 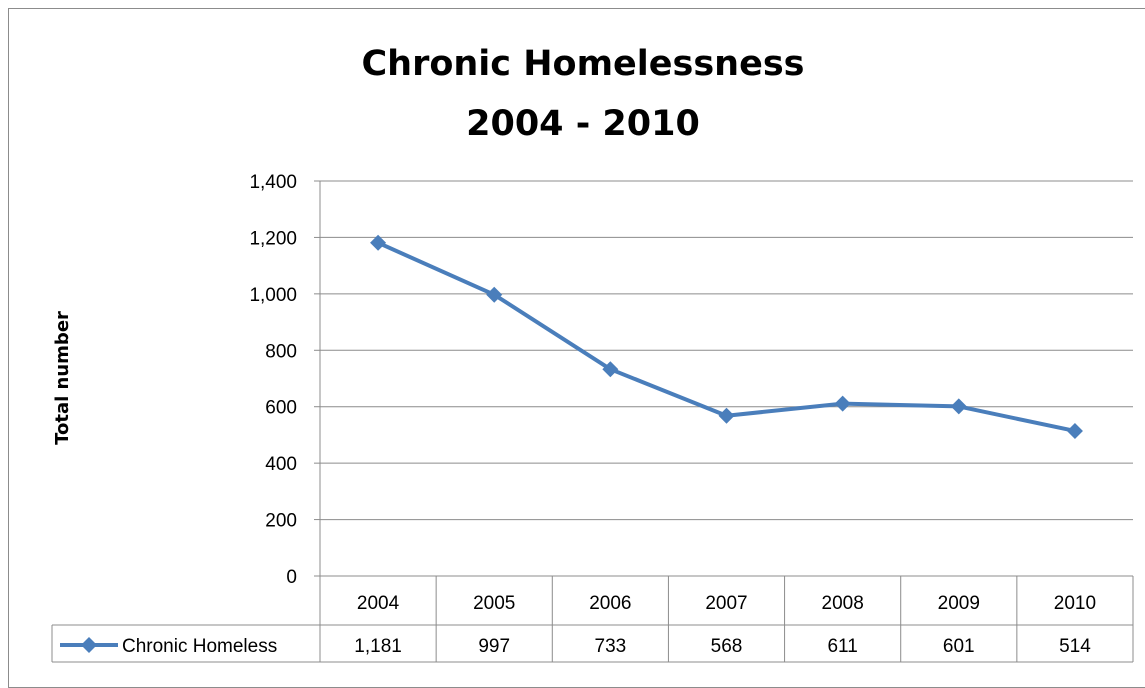 What do you see at coordinates (494, 646) in the screenshot?
I see `data-label: 997` at bounding box center [494, 646].